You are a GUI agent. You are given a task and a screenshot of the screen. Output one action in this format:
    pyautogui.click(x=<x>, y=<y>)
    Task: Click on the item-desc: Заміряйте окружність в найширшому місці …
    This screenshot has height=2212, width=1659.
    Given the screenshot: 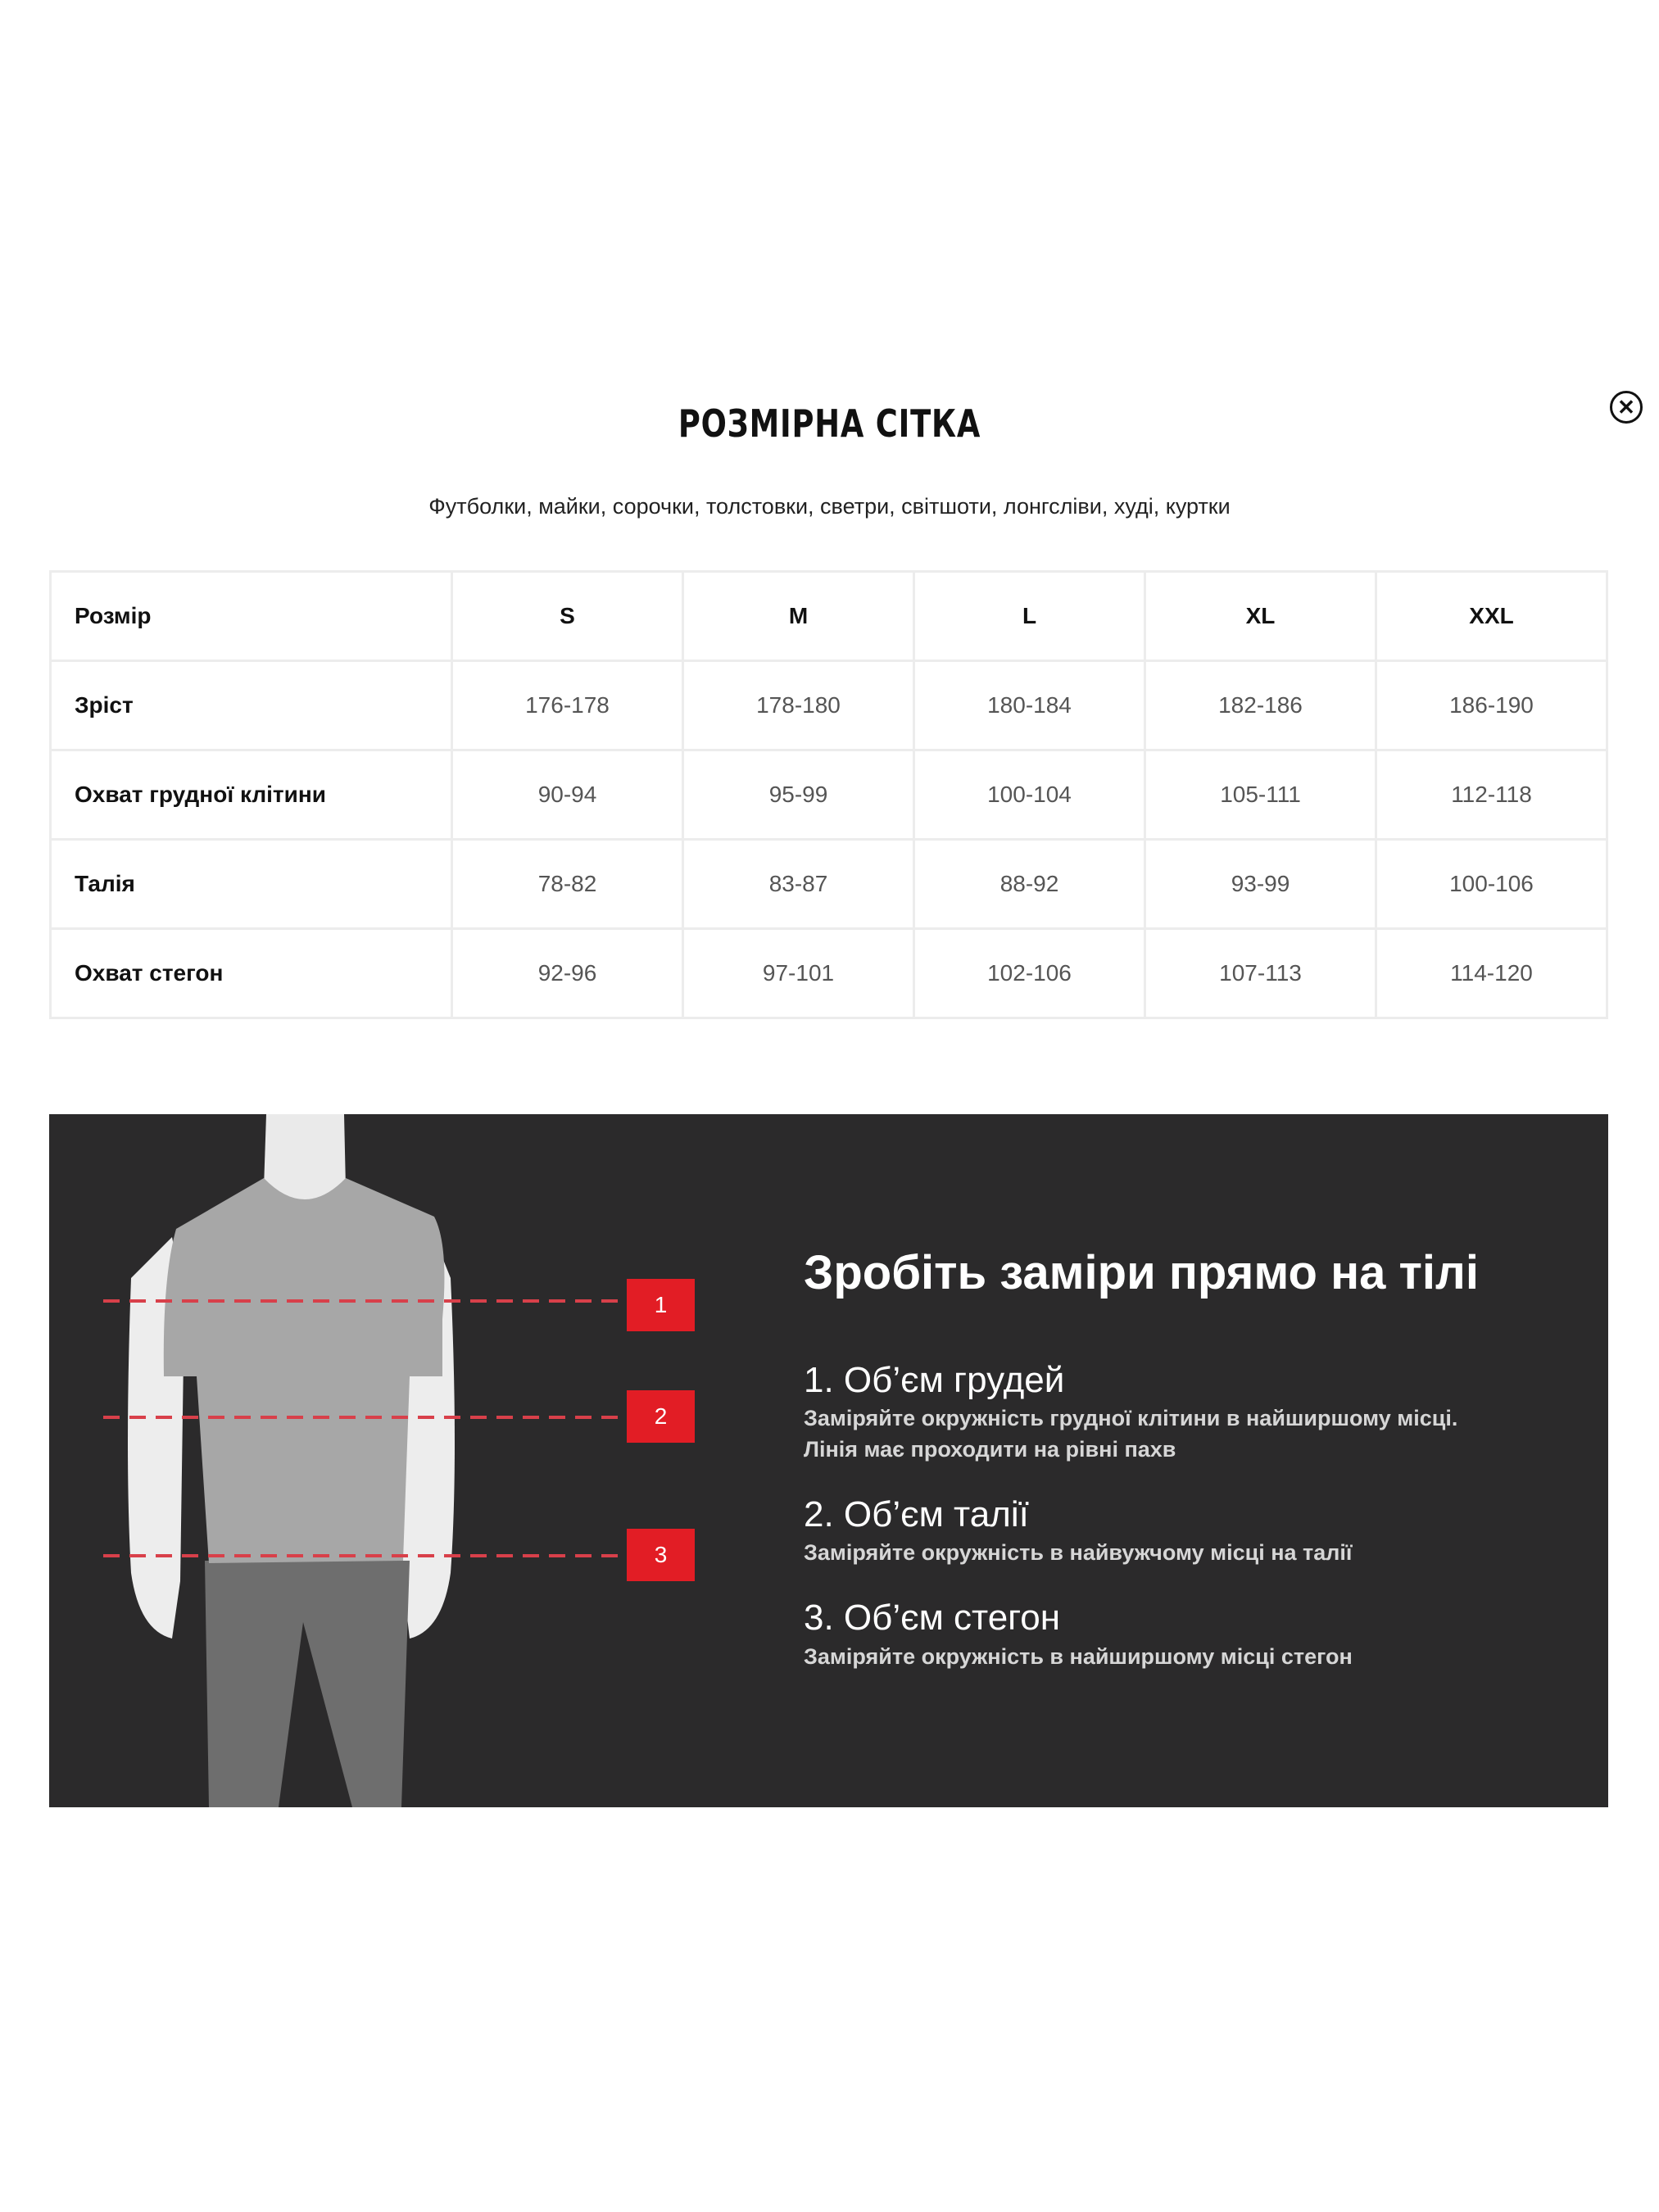 What is the action you would take?
    pyautogui.click(x=1078, y=1656)
    